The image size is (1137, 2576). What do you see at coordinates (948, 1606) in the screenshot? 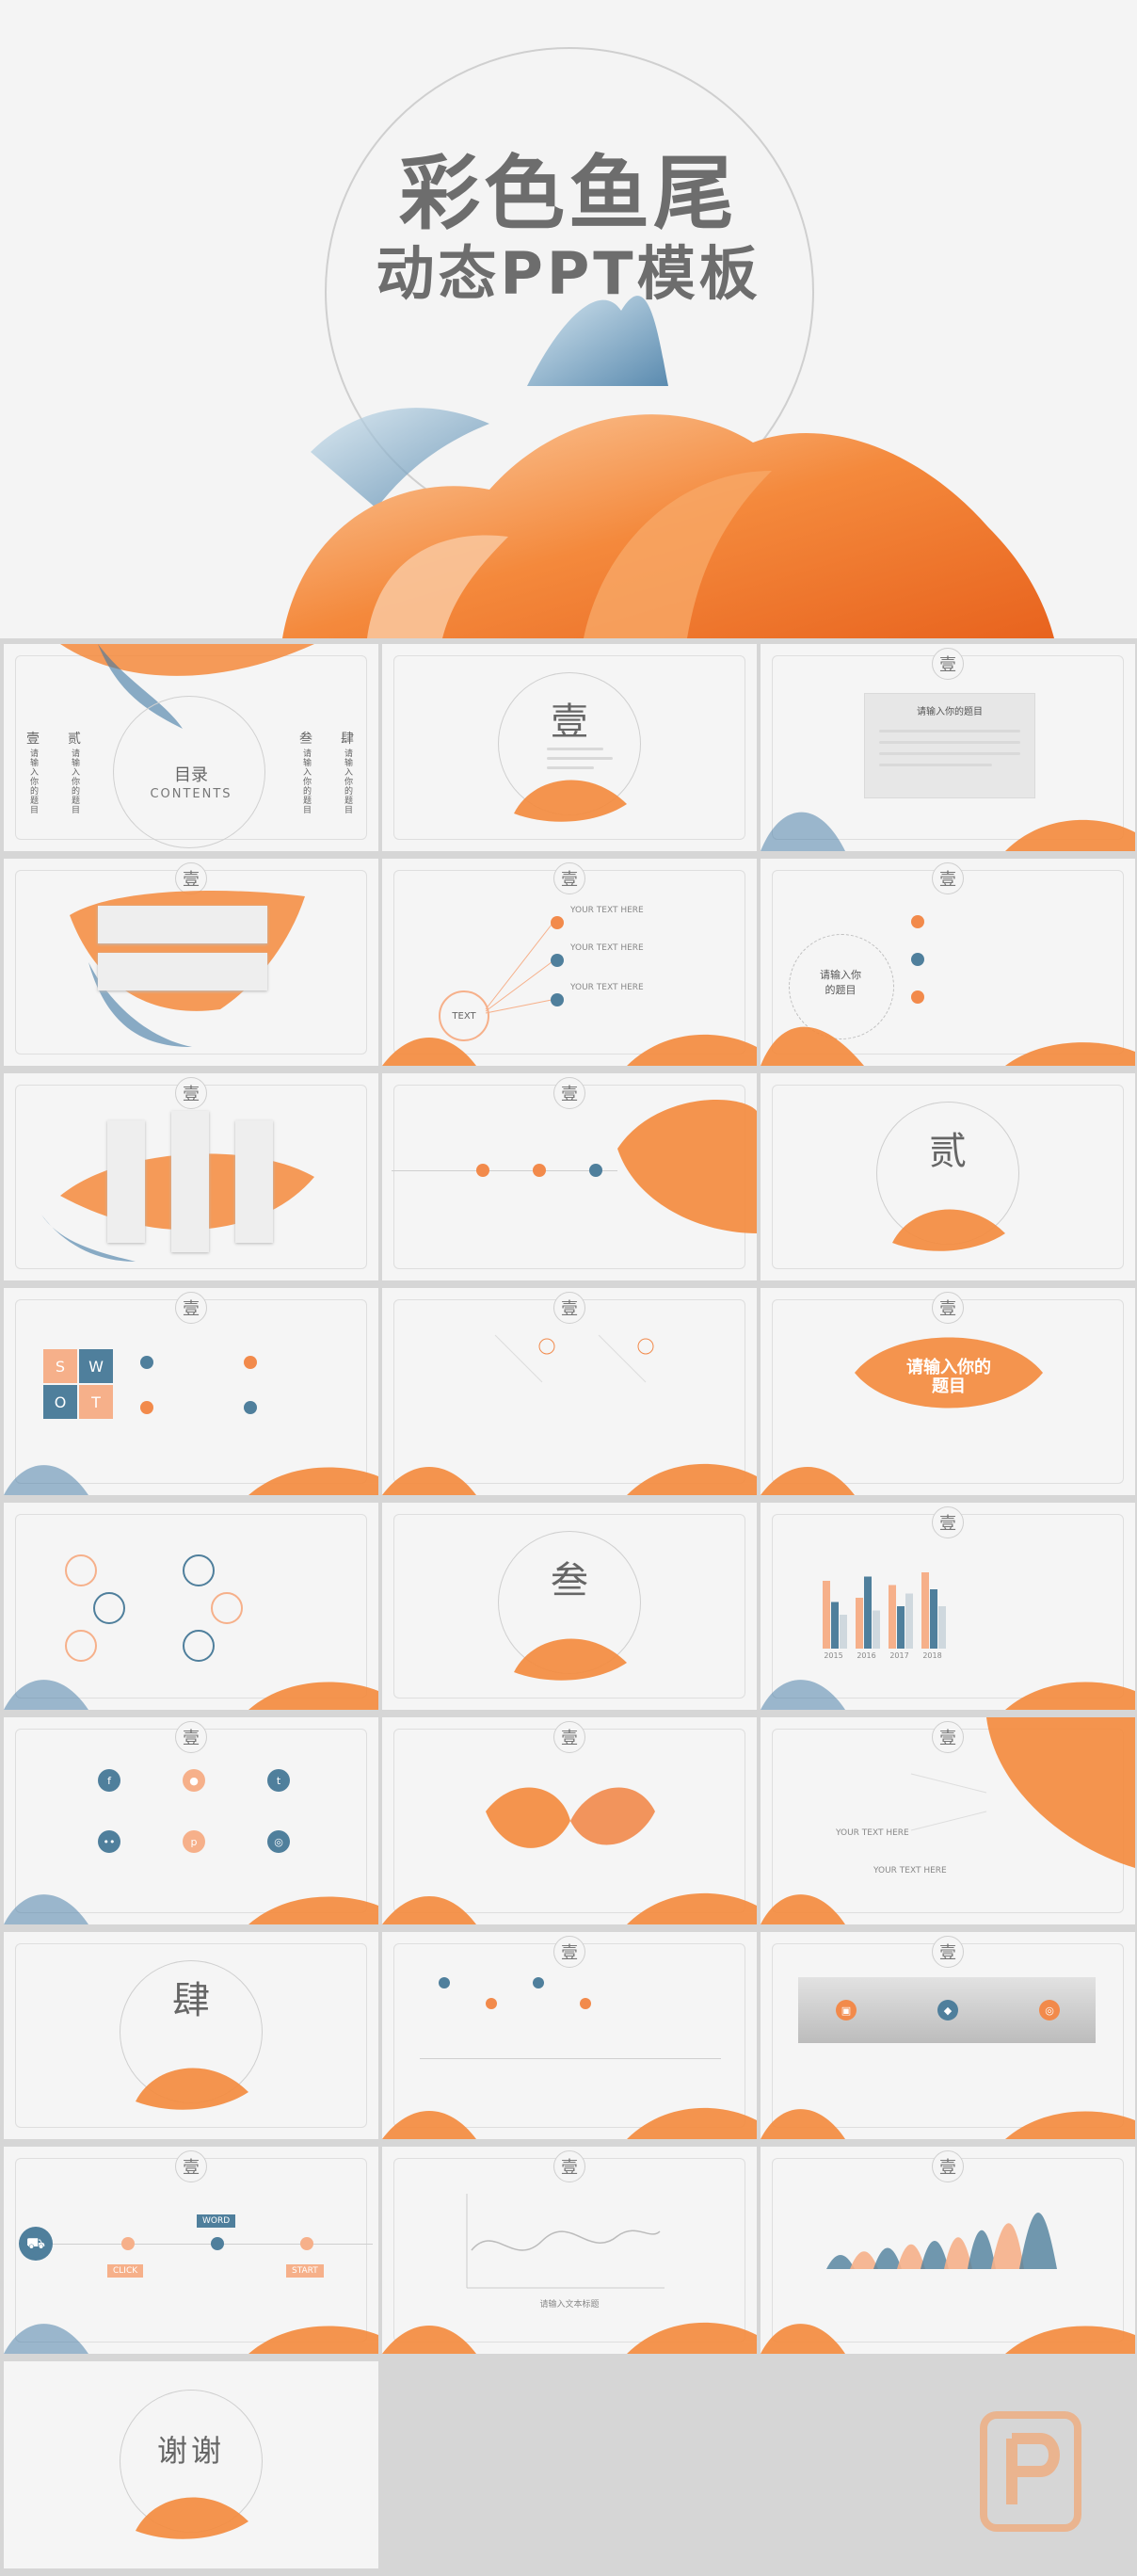
I see `slide-bar-chart: 壹 2015 2016 2017 2018` at bounding box center [948, 1606].